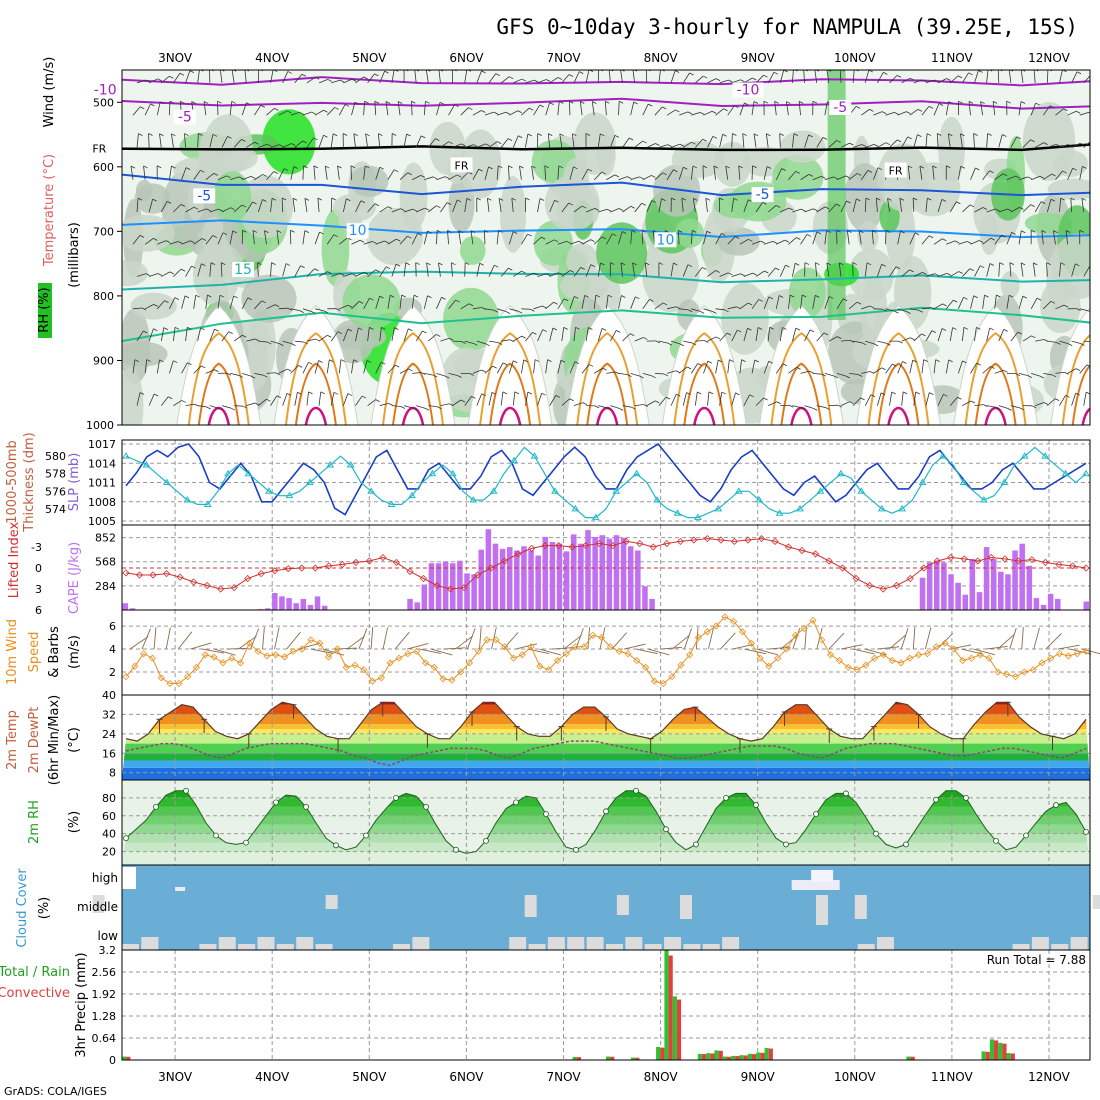 The width and height of the screenshot is (1100, 1100). What do you see at coordinates (895, 170) in the screenshot?
I see `contour-label-bg` at bounding box center [895, 170].